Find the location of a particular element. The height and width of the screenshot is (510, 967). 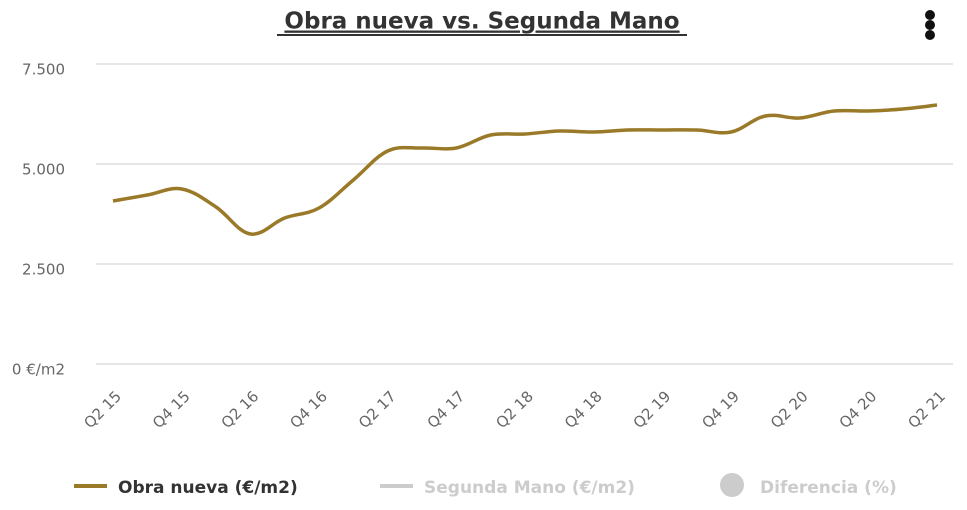

chart-title: Obra nueva vs. Segunda Mano is located at coordinates (481, 22).